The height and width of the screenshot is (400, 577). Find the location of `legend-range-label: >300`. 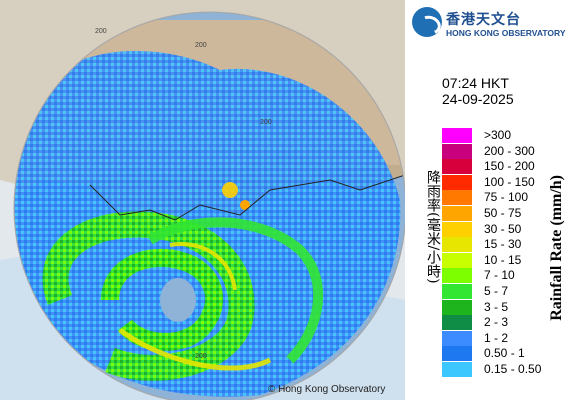

legend-range-label: >300 is located at coordinates (498, 135).